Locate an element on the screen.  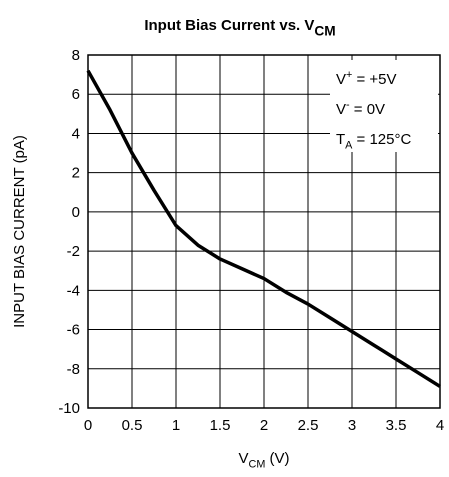
annotation-suffix: = 125°C is located at coordinates (381, 139).